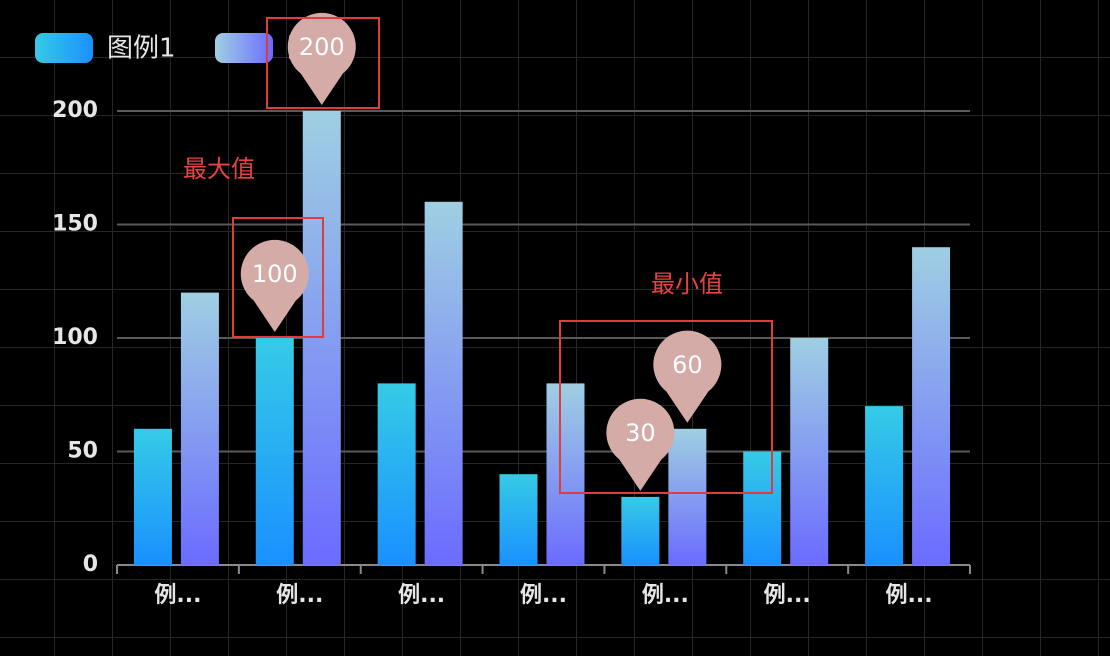 Image resolution: width=1110 pixels, height=656 pixels. I want to click on y-tick-label: 200, so click(75, 110).